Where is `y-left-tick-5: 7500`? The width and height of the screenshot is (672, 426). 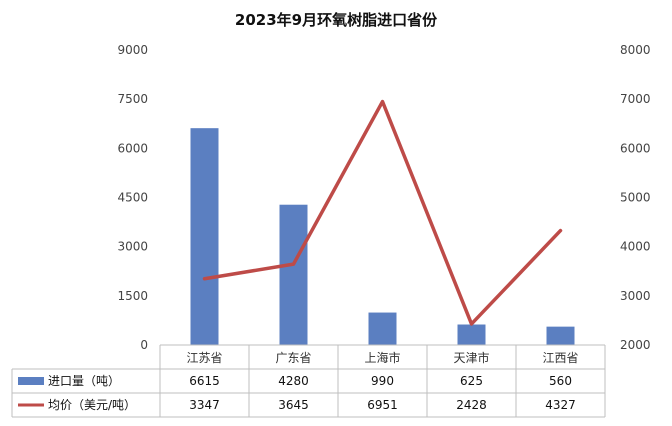 y-left-tick-5: 7500 is located at coordinates (132, 99).